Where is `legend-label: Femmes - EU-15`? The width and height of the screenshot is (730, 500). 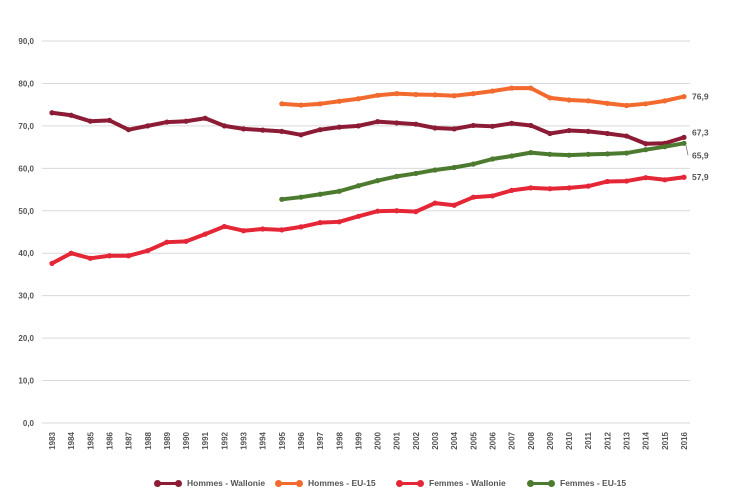 legend-label: Femmes - EU-15 is located at coordinates (593, 483).